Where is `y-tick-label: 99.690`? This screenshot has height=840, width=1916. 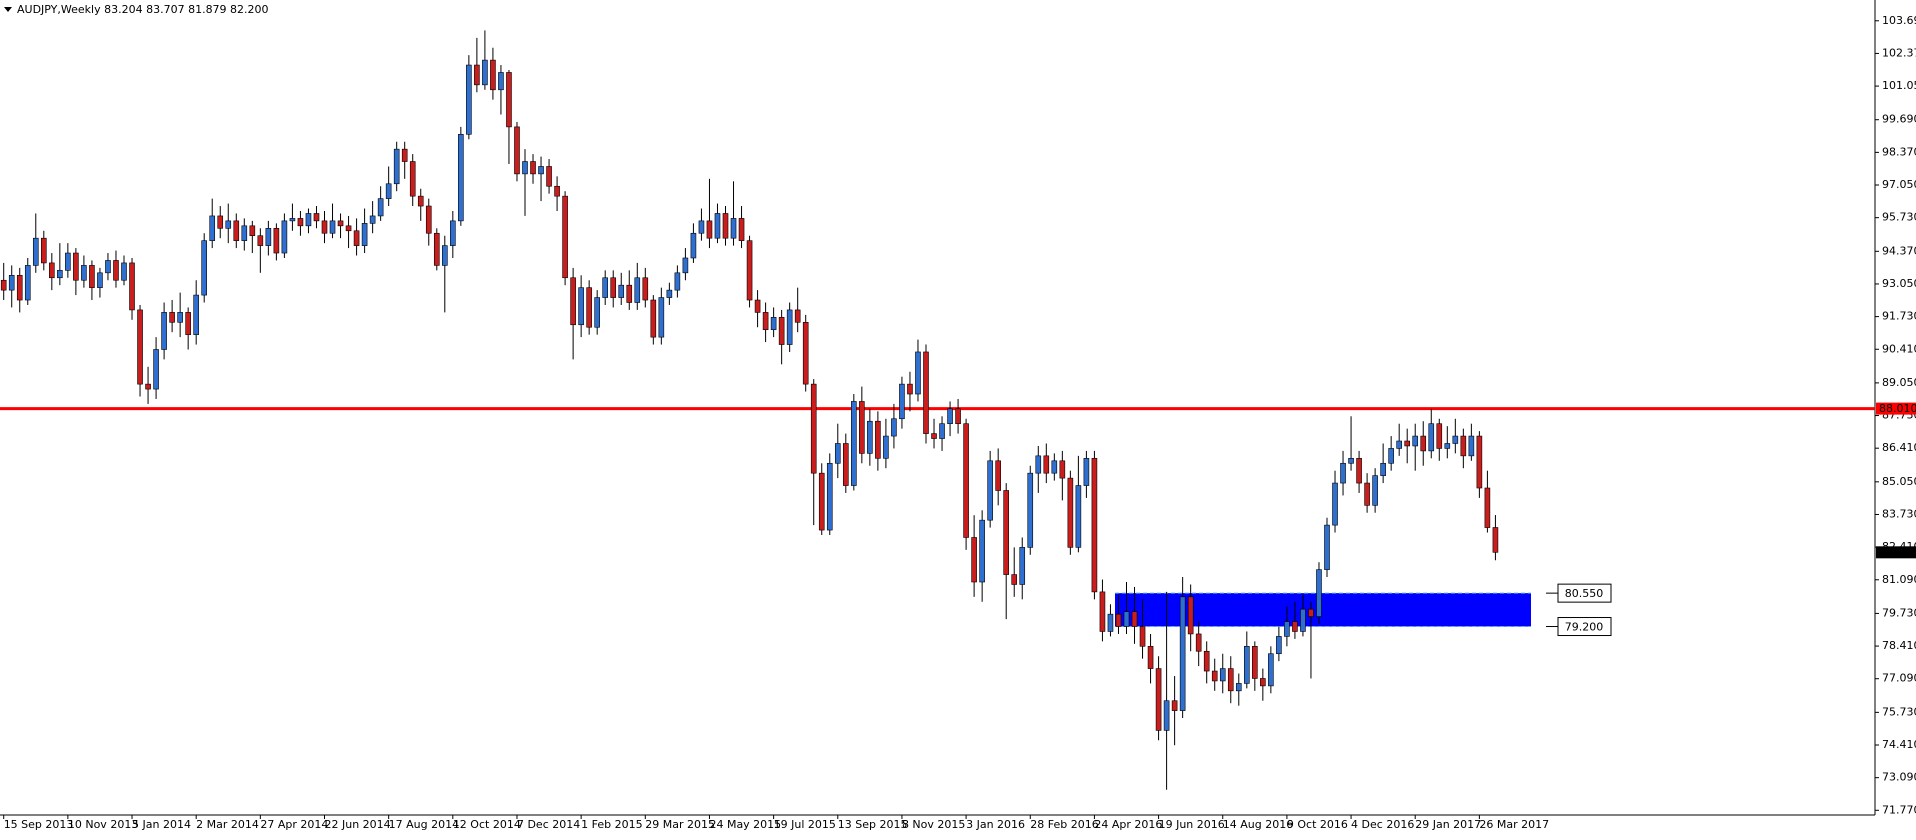 y-tick-label: 99.690 is located at coordinates (1899, 119).